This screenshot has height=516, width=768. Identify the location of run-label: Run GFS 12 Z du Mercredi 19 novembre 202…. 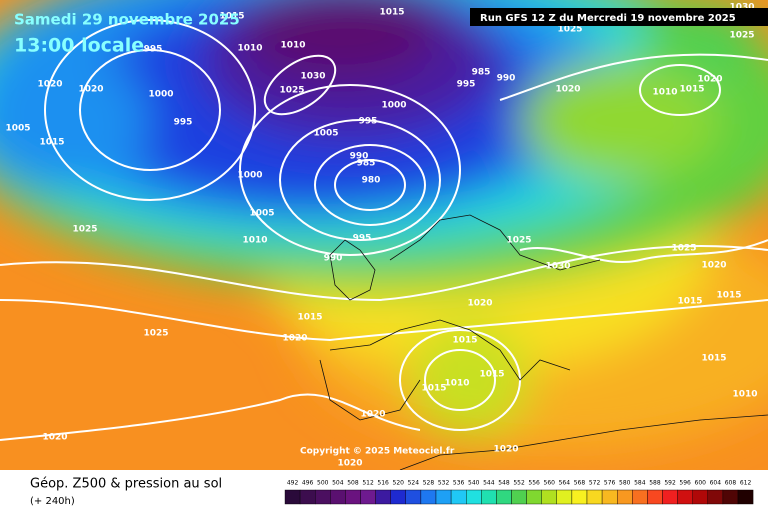
(608, 18).